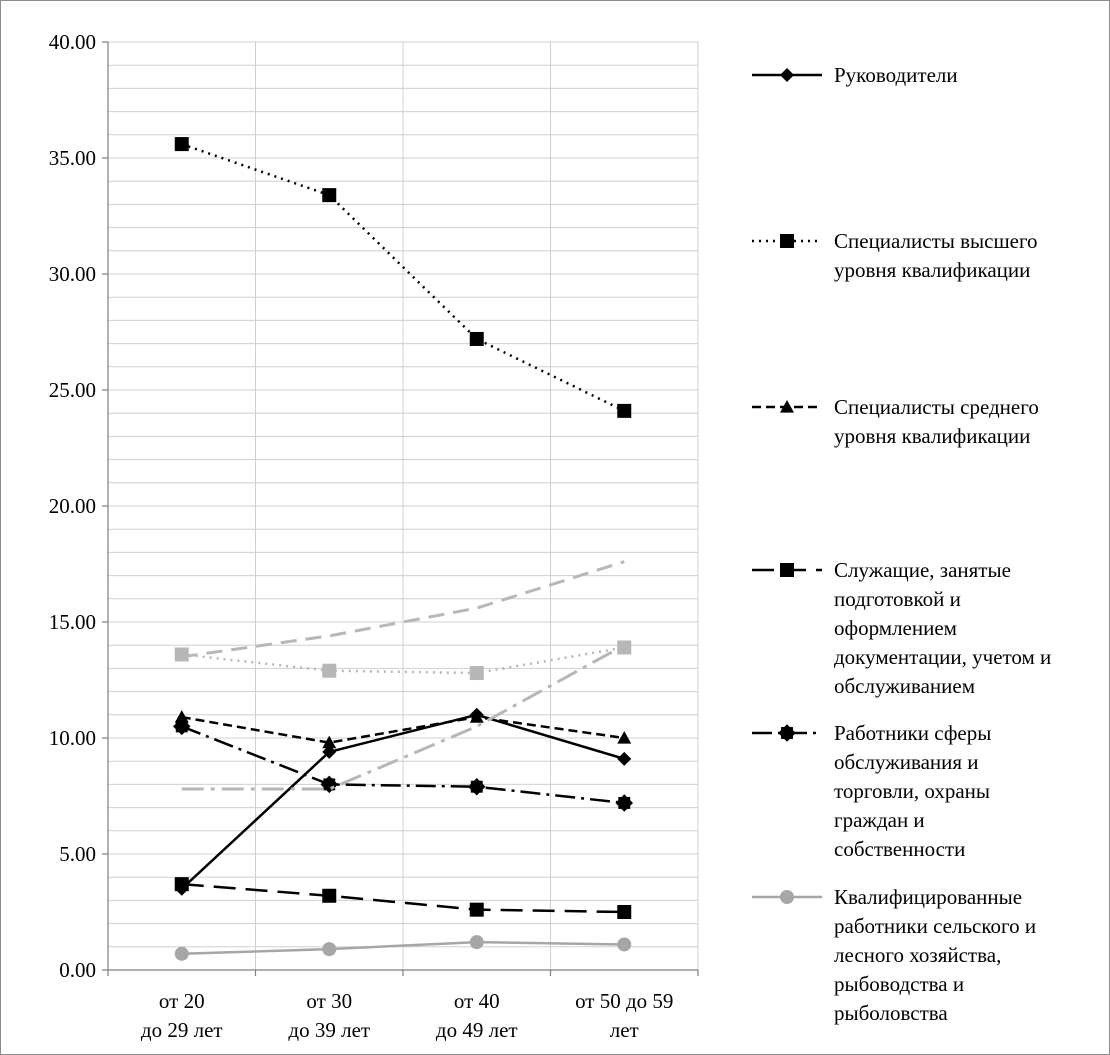  Describe the element at coordinates (935, 926) in the screenshot. I see `legend-label-line: работники сельского и` at that location.